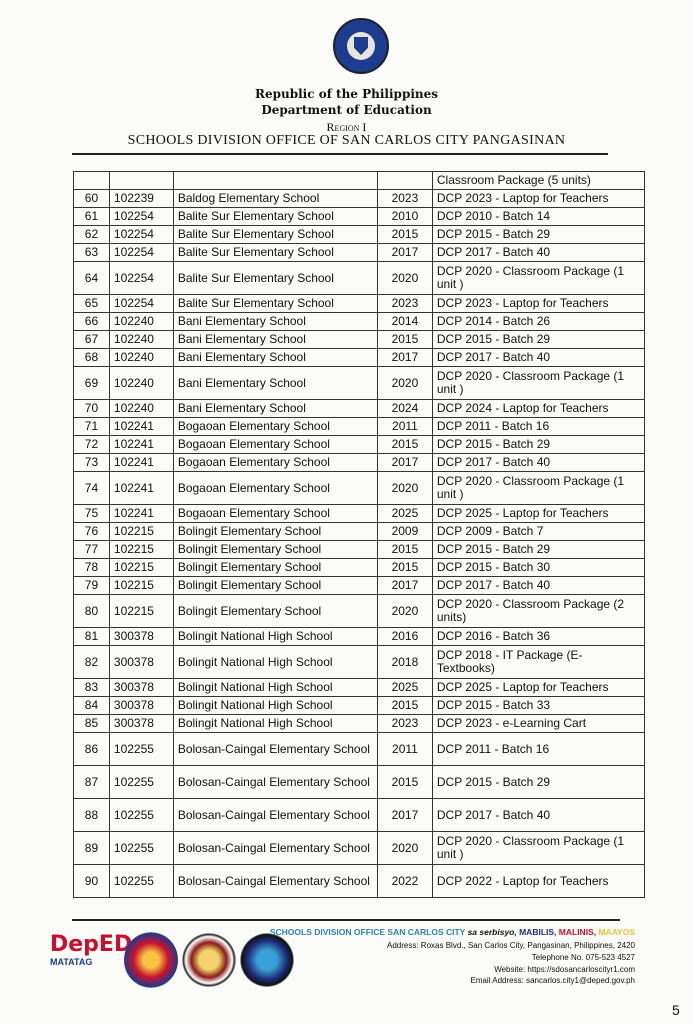 The width and height of the screenshot is (693, 1024). What do you see at coordinates (538, 932) in the screenshot?
I see `motto-mabilis: MABILIS,` at bounding box center [538, 932].